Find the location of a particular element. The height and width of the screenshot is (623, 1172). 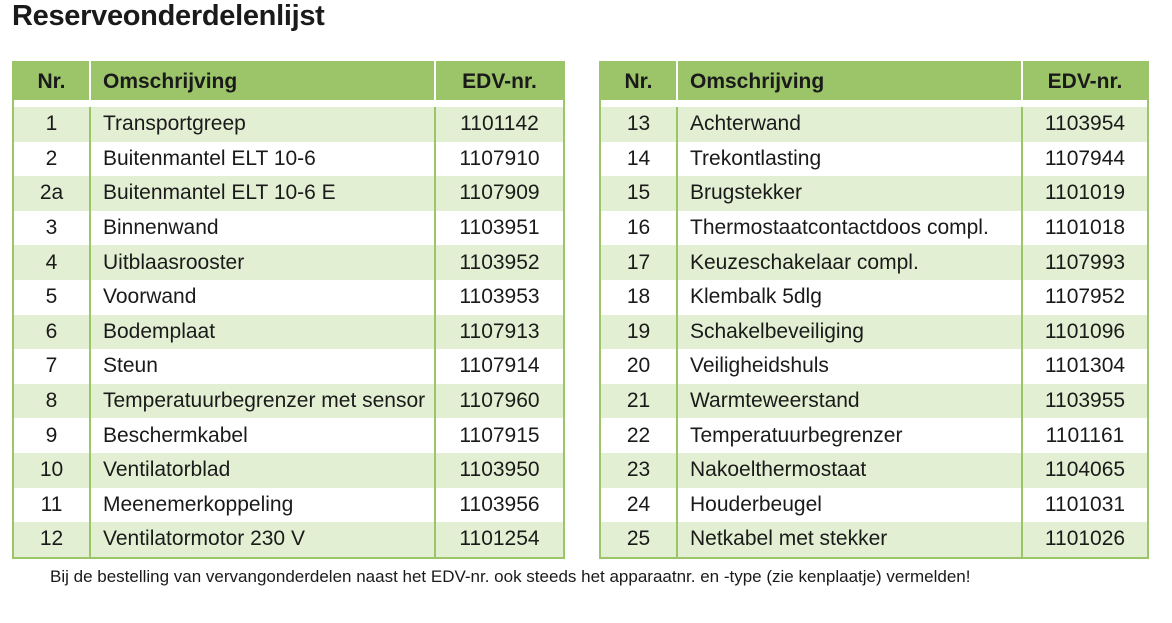

edv-number-cell: 1107915 is located at coordinates (499, 435).